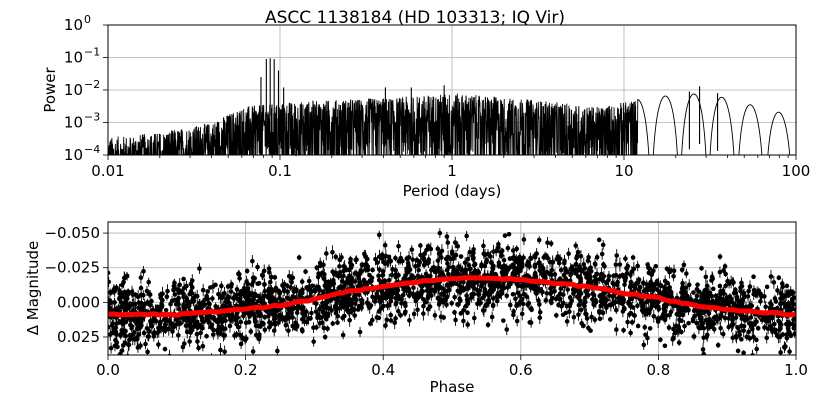 This screenshot has height=415, width=830. What do you see at coordinates (280, 171) in the screenshot?
I see `periodogram-x-tick-label: 0.1` at bounding box center [280, 171].